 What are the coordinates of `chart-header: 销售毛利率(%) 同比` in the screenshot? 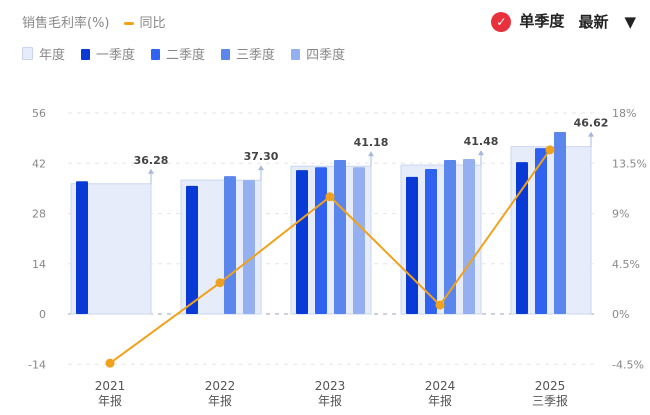 It's located at (94, 21).